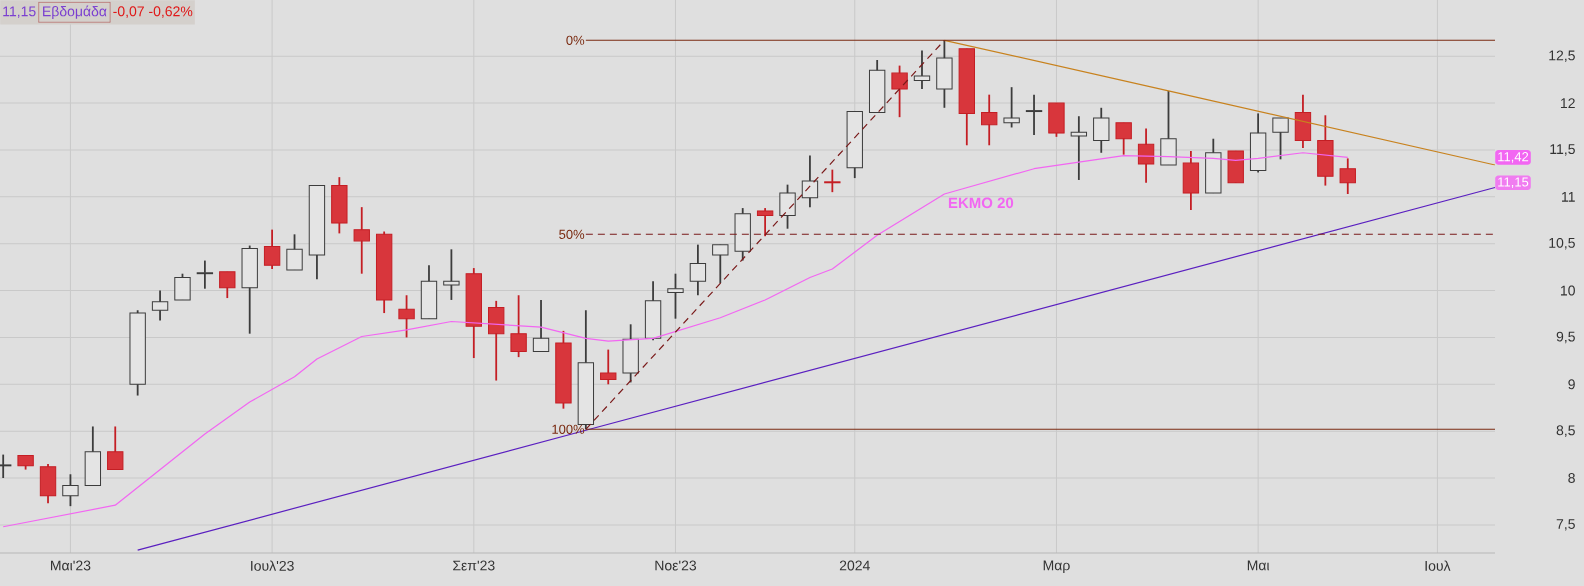 The image size is (1584, 586). I want to click on x-tick-label: Ιουλ, so click(1438, 565).